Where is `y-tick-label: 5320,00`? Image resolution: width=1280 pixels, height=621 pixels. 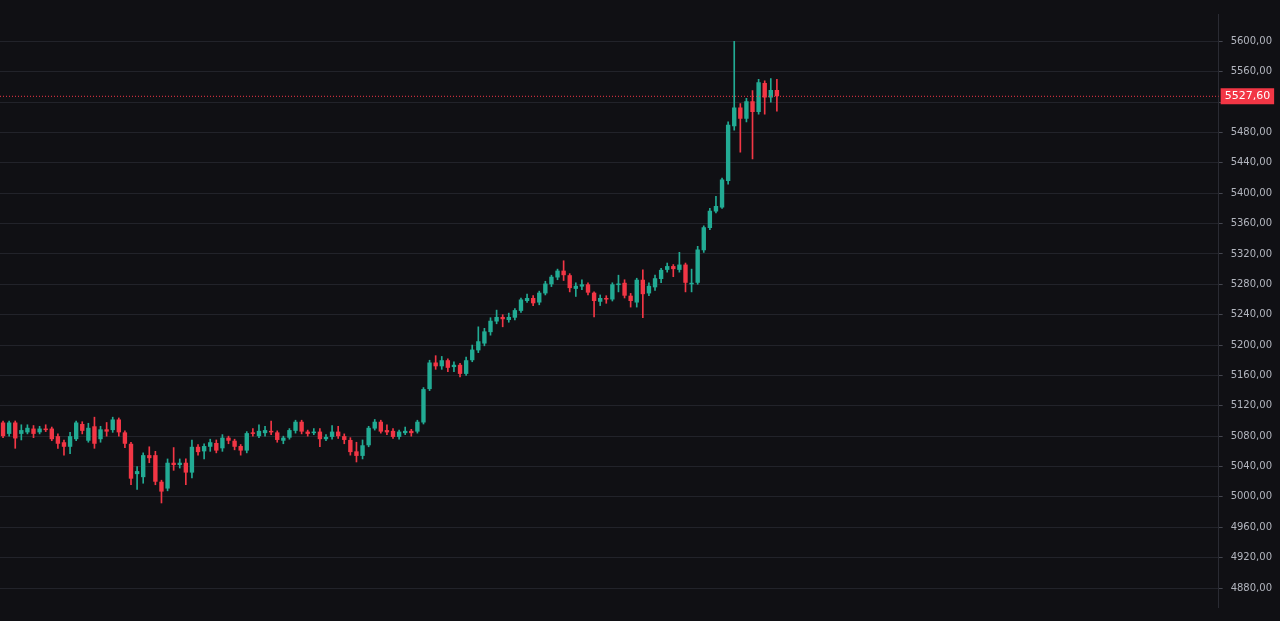
y-tick-label: 5320,00 is located at coordinates (1251, 253).